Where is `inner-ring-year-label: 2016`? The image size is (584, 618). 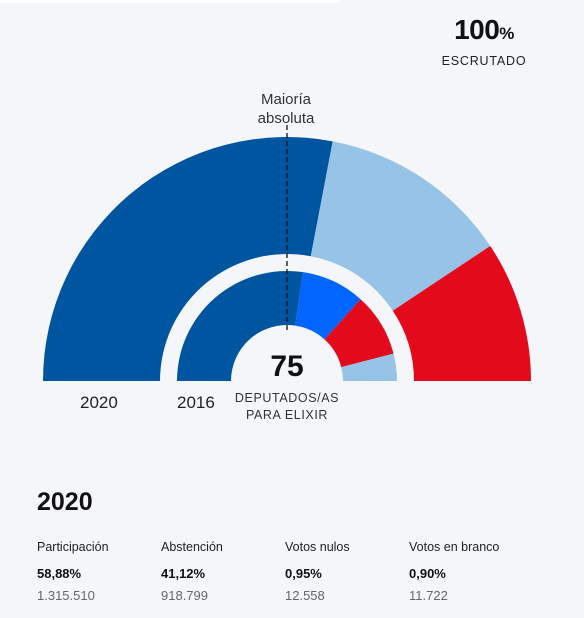
inner-ring-year-label: 2016 is located at coordinates (196, 402).